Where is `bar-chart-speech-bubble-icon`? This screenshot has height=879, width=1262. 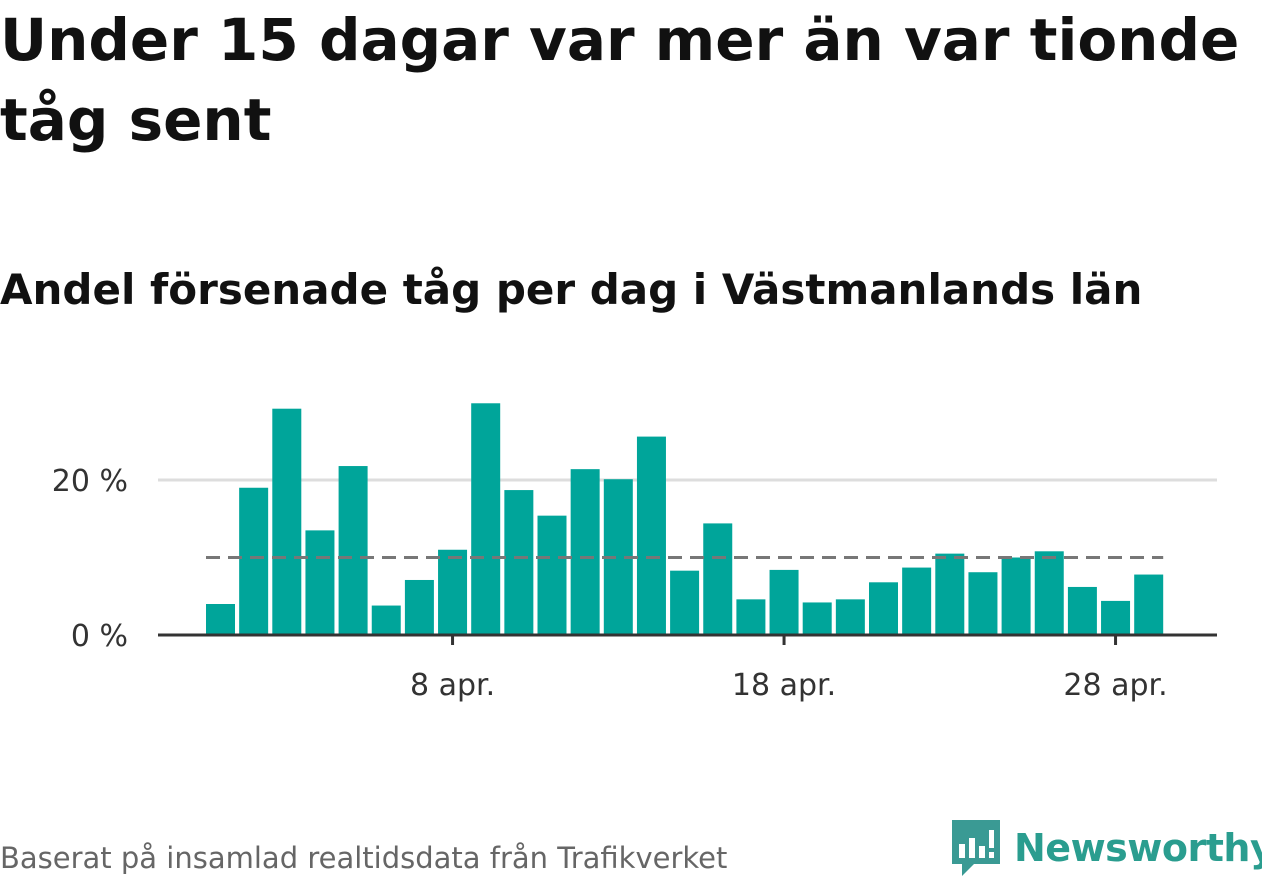 bar-chart-speech-bubble-icon is located at coordinates (976, 848).